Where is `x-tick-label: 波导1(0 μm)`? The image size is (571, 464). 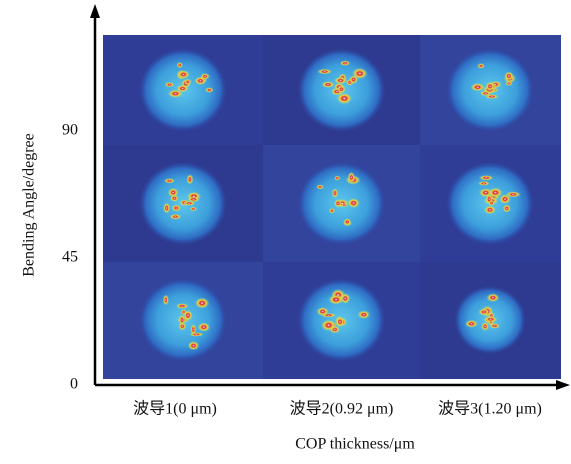
x-tick-label: 波导1(0 μm) is located at coordinates (175, 409).